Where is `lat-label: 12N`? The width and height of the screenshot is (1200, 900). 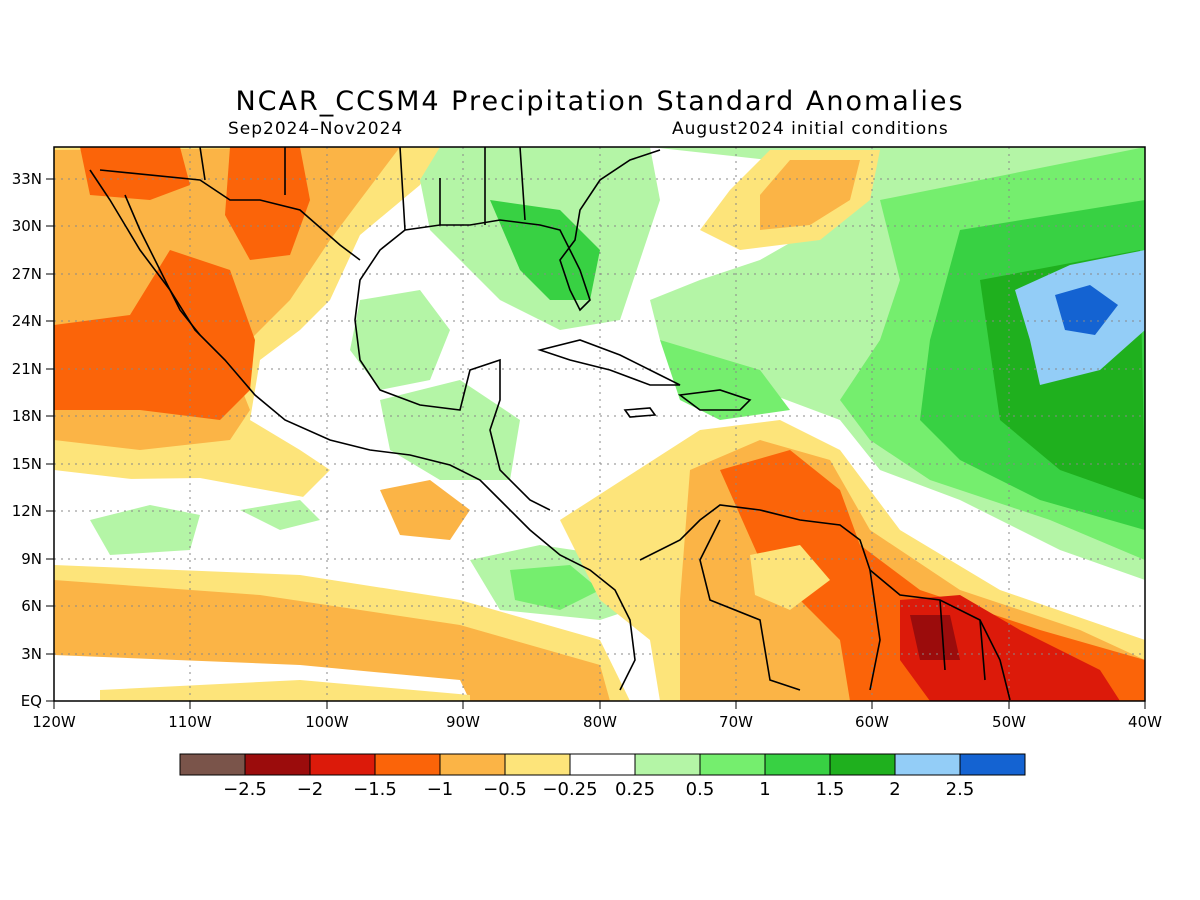 lat-label: 12N is located at coordinates (27, 511).